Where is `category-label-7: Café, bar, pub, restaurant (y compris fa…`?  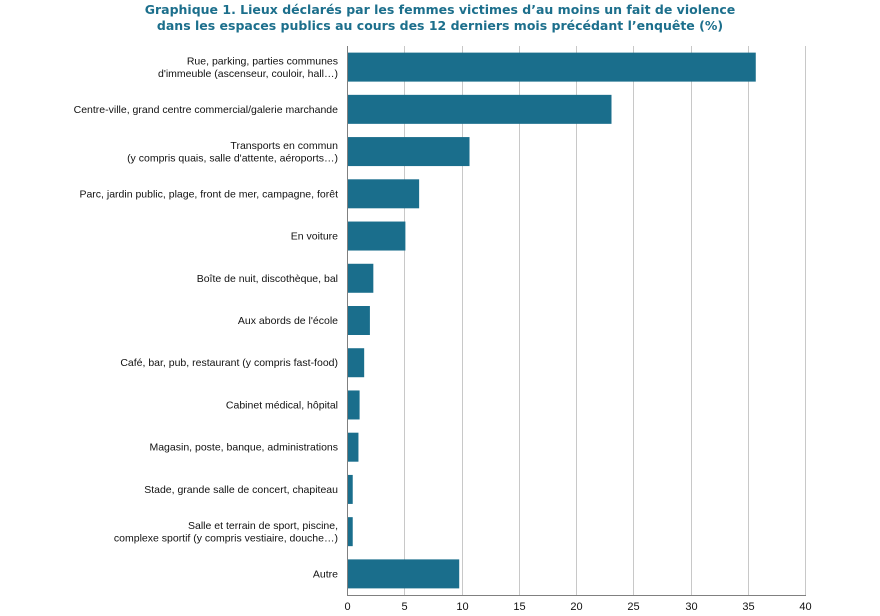 category-label-7: Café, bar, pub, restaurant (y compris fa… is located at coordinates (229, 363).